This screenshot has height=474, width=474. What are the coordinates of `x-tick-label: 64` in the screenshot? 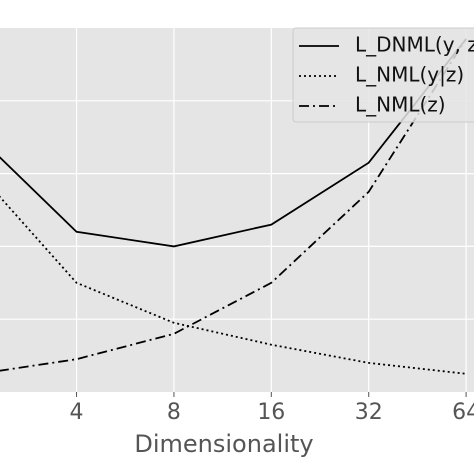 It's located at (463, 412).